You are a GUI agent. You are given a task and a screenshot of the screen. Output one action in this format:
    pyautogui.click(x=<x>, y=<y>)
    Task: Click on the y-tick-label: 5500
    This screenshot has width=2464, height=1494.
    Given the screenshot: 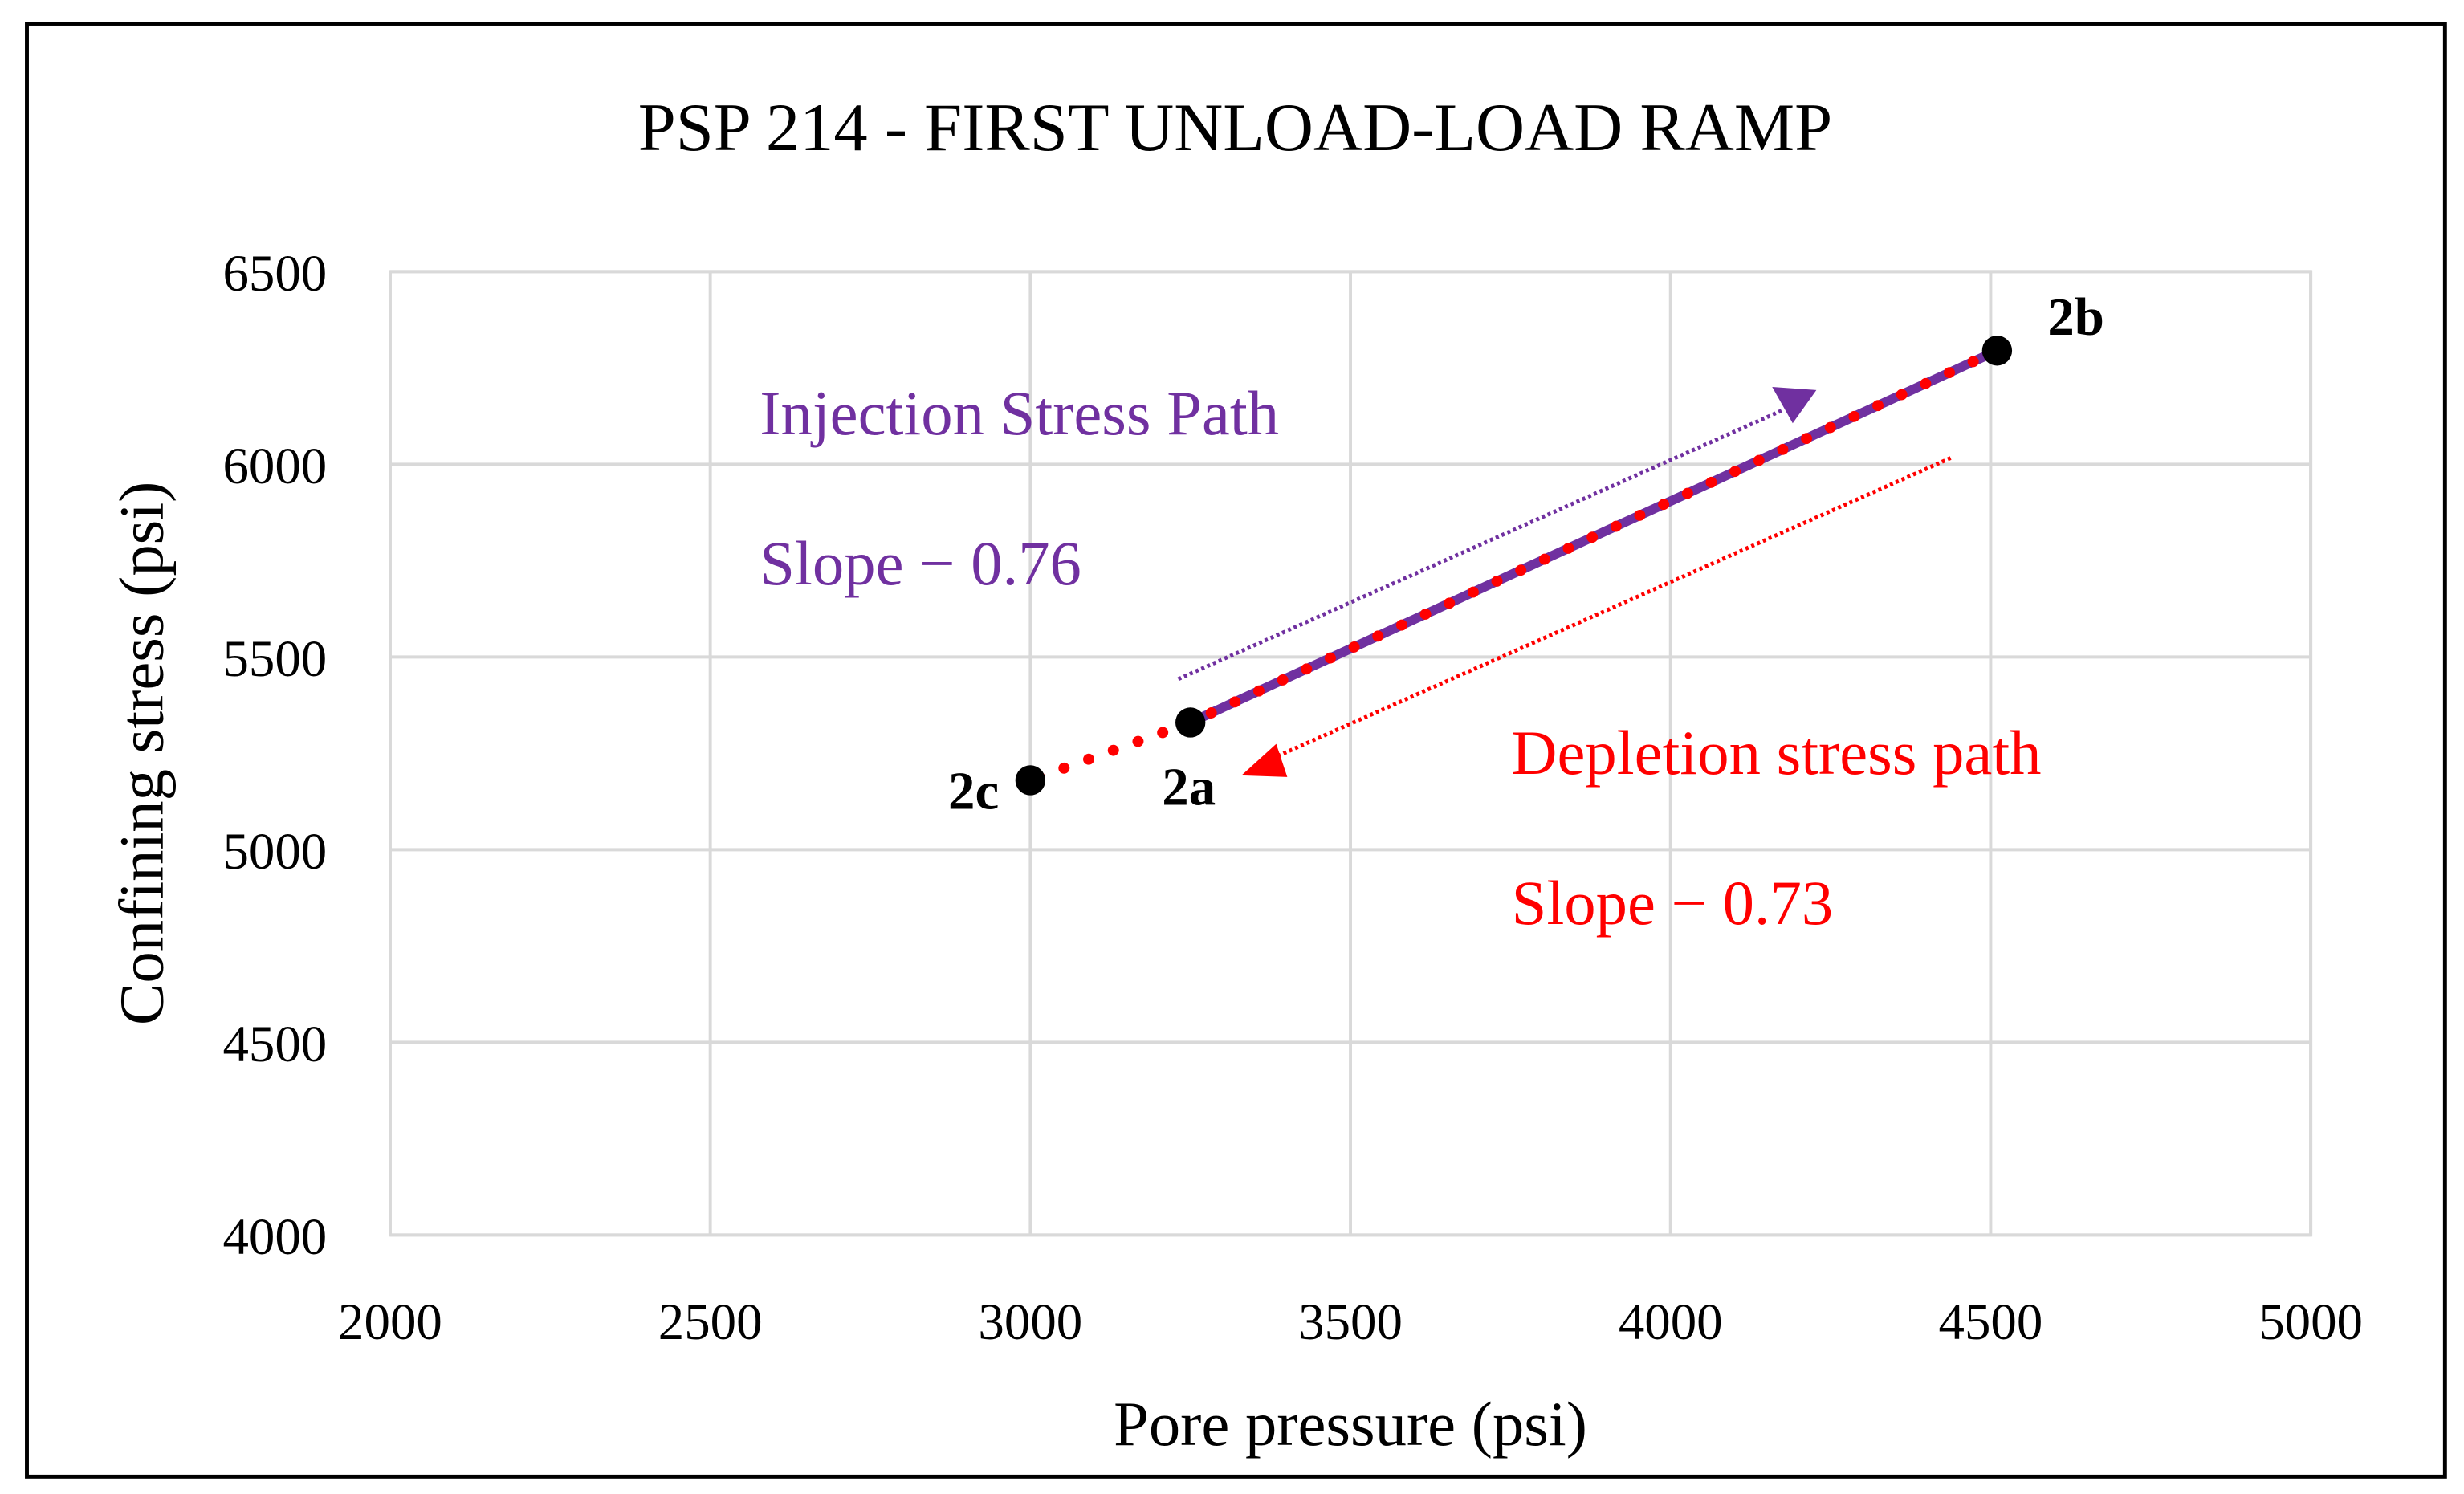 What is the action you would take?
    pyautogui.click(x=274, y=659)
    